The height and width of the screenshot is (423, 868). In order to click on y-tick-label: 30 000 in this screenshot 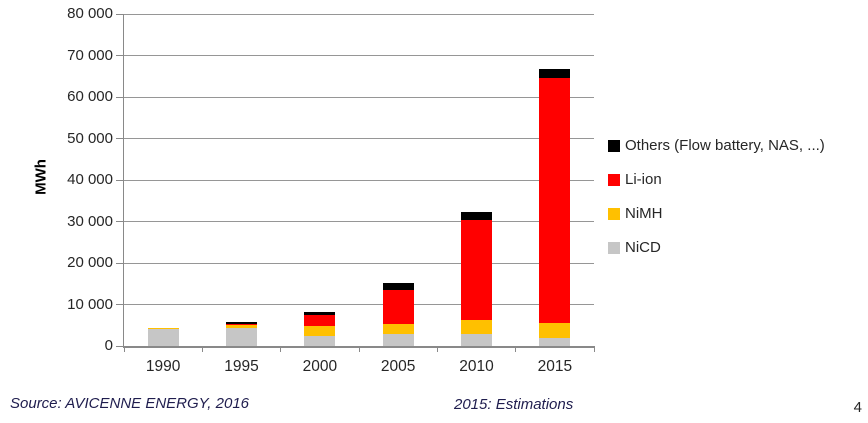, I will do `click(90, 221)`.